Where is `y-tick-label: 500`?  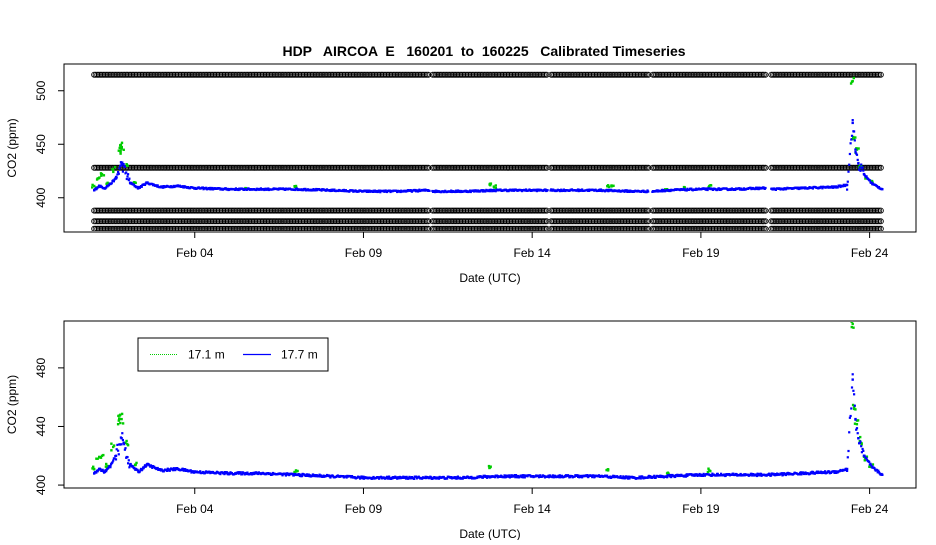 y-tick-label: 500 is located at coordinates (41, 90).